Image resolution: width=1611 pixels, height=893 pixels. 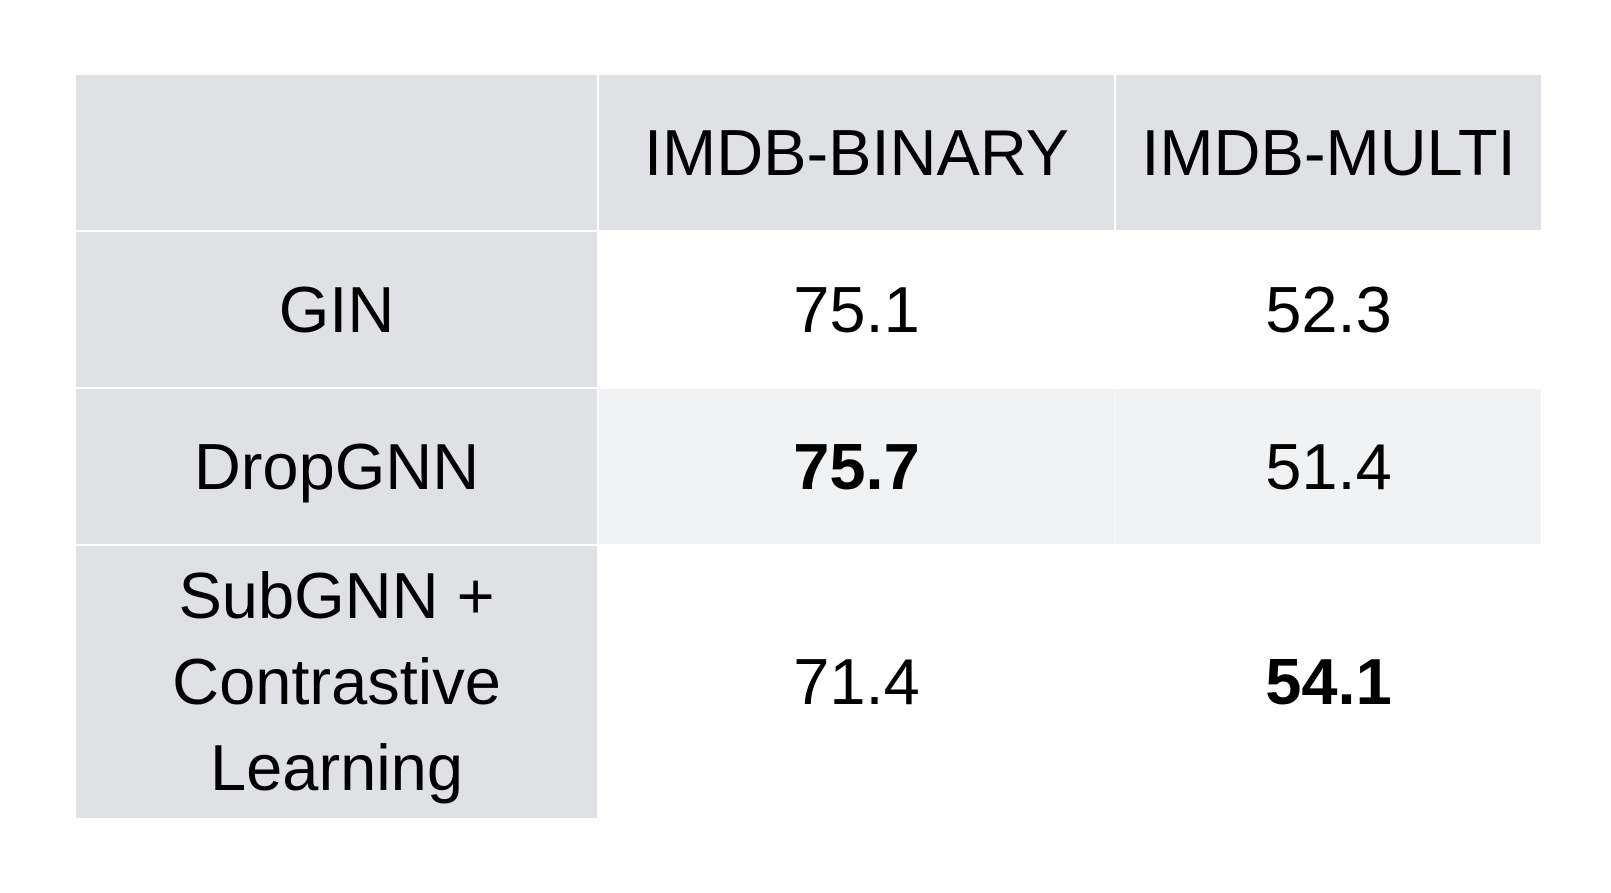 I want to click on row-label-subgnn-contrastive-learning: SubGNN + Contrastive Learning, so click(x=336, y=682).